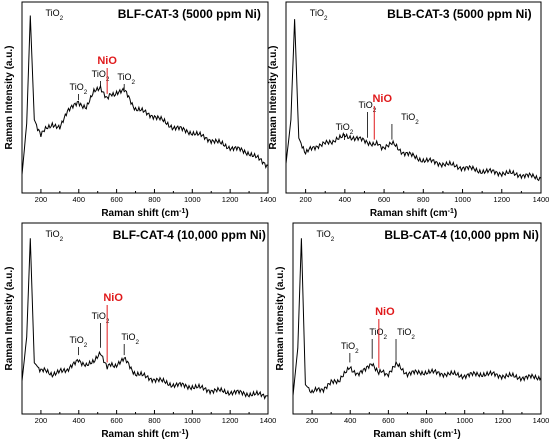 This screenshot has height=441, width=550. Describe the element at coordinates (305, 199) in the screenshot. I see `panel-2-x-tick-label: 200` at that location.